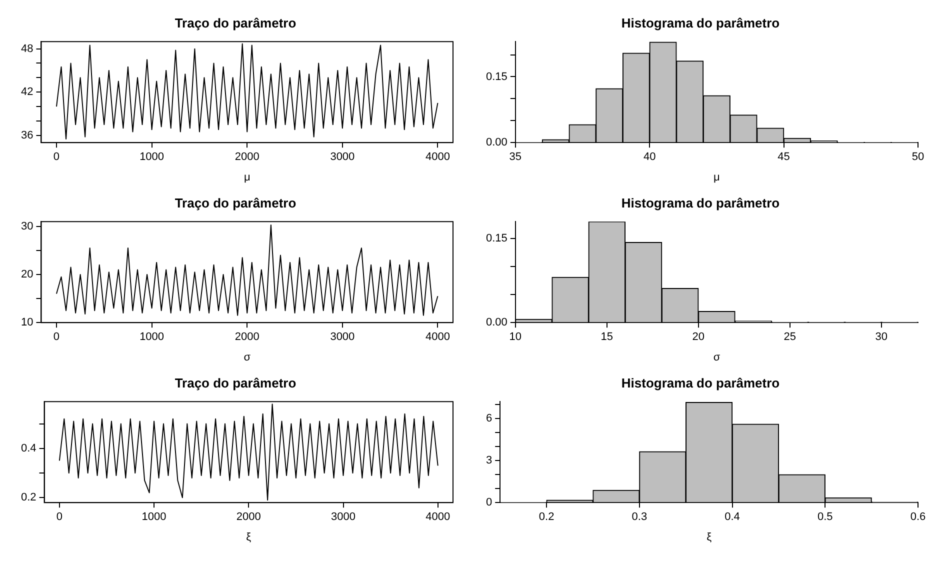 This screenshot has height=562, width=951. I want to click on y-tick-label: 36, so click(27, 135).